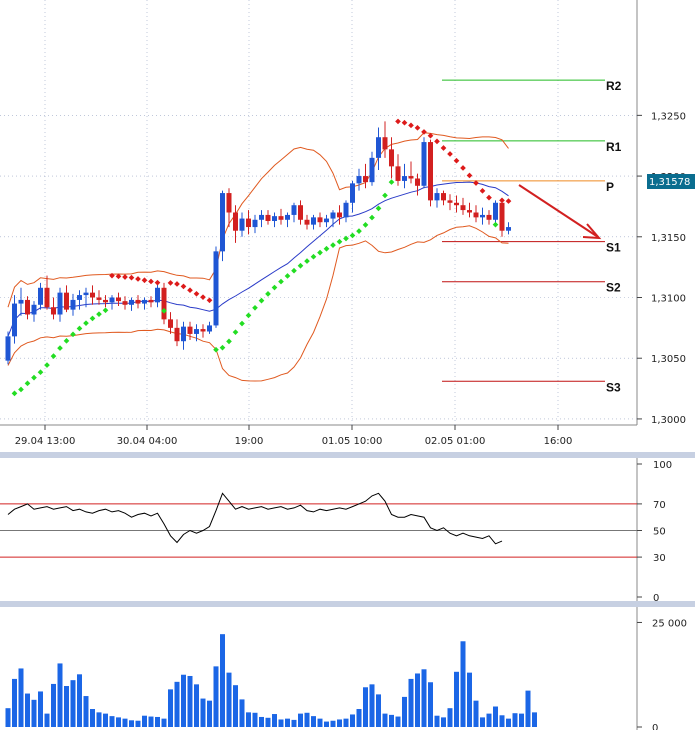  Describe the element at coordinates (668, 420) in the screenshot. I see `price-tick-label: 1,3000` at that location.